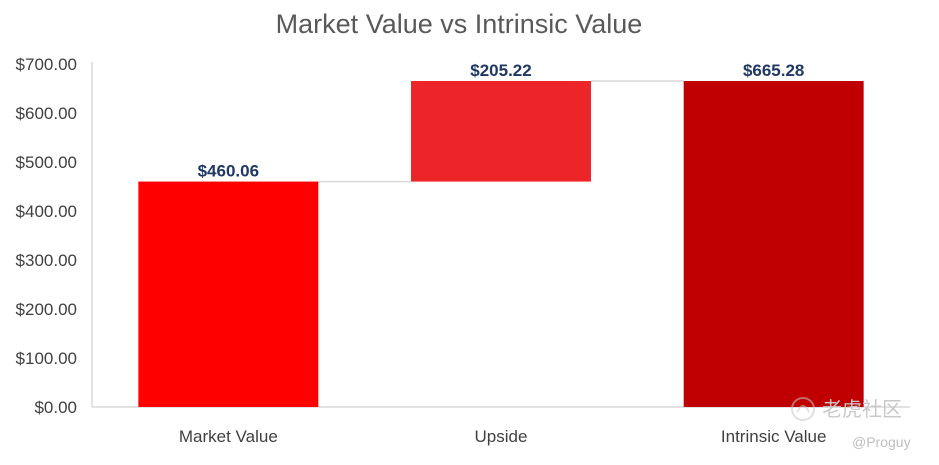  What do you see at coordinates (881, 442) in the screenshot?
I see `watermark-user: @Proguy` at bounding box center [881, 442].